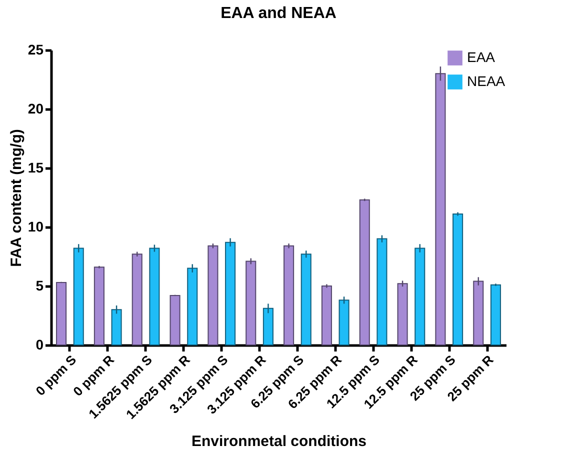 The height and width of the screenshot is (475, 566). What do you see at coordinates (16, 198) in the screenshot?
I see `y-axis-title: FAA content (mg/g)` at bounding box center [16, 198].